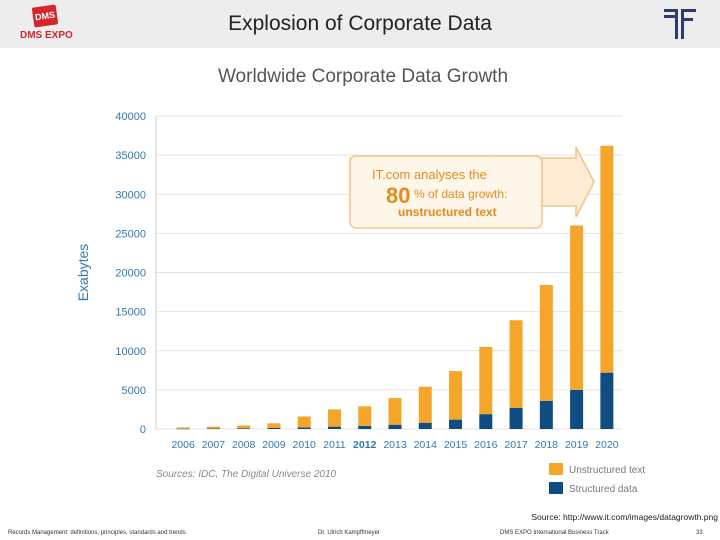 This screenshot has height=540, width=720. Describe the element at coordinates (365, 427) in the screenshot. I see `bar-2012-structured` at that location.